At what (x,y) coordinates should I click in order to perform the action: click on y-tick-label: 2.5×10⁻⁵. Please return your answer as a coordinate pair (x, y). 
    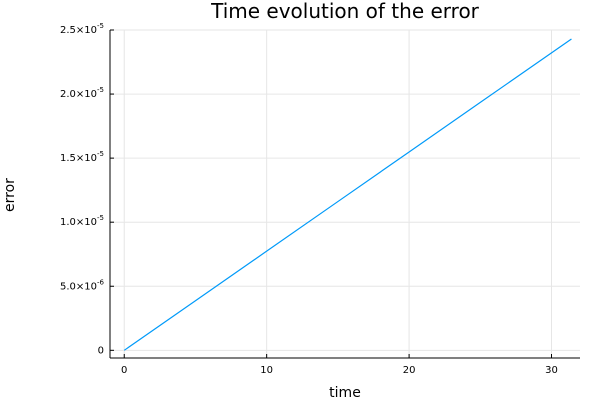
    Looking at the image, I should click on (82, 29).